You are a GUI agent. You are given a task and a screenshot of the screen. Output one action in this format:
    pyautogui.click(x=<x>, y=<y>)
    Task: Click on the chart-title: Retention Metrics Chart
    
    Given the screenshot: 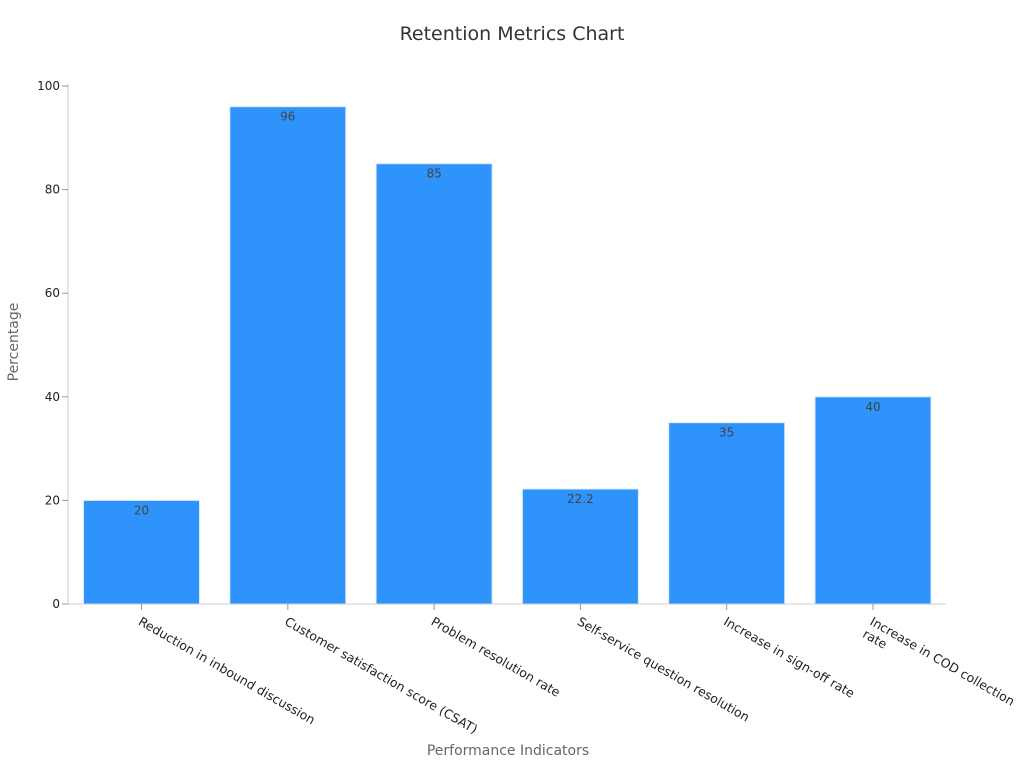 What is the action you would take?
    pyautogui.click(x=512, y=34)
    